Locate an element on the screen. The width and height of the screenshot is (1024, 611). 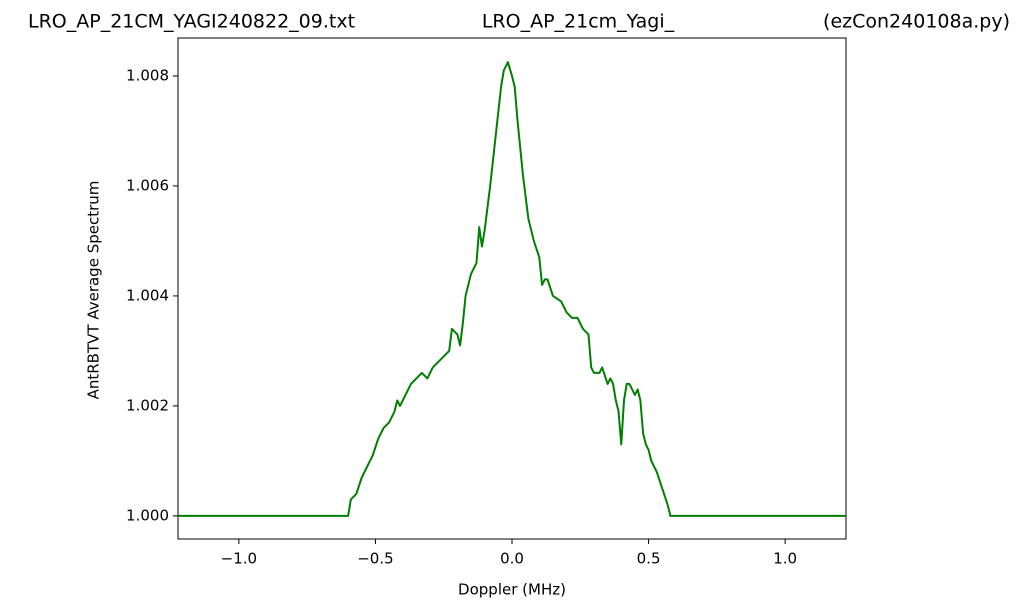
x-tick-label: −1.0 is located at coordinates (239, 559).